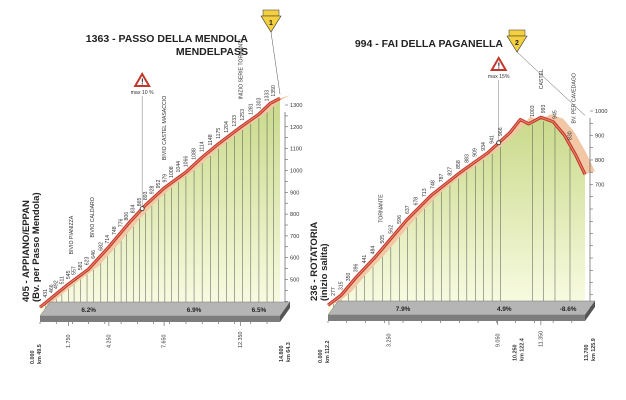 Image resolution: width=626 pixels, height=400 pixels. I want to click on altitude-label: 979, so click(165, 178).